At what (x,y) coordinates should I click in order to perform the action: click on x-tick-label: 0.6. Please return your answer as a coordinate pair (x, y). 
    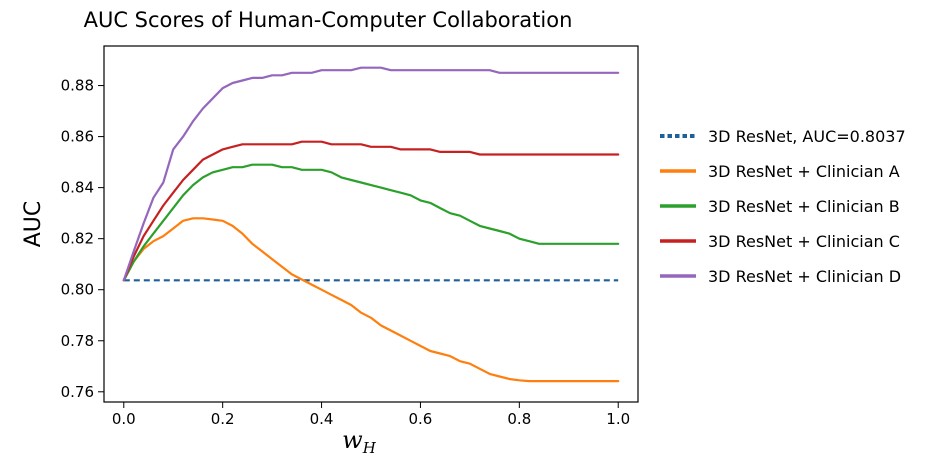
    Looking at the image, I should click on (421, 419).